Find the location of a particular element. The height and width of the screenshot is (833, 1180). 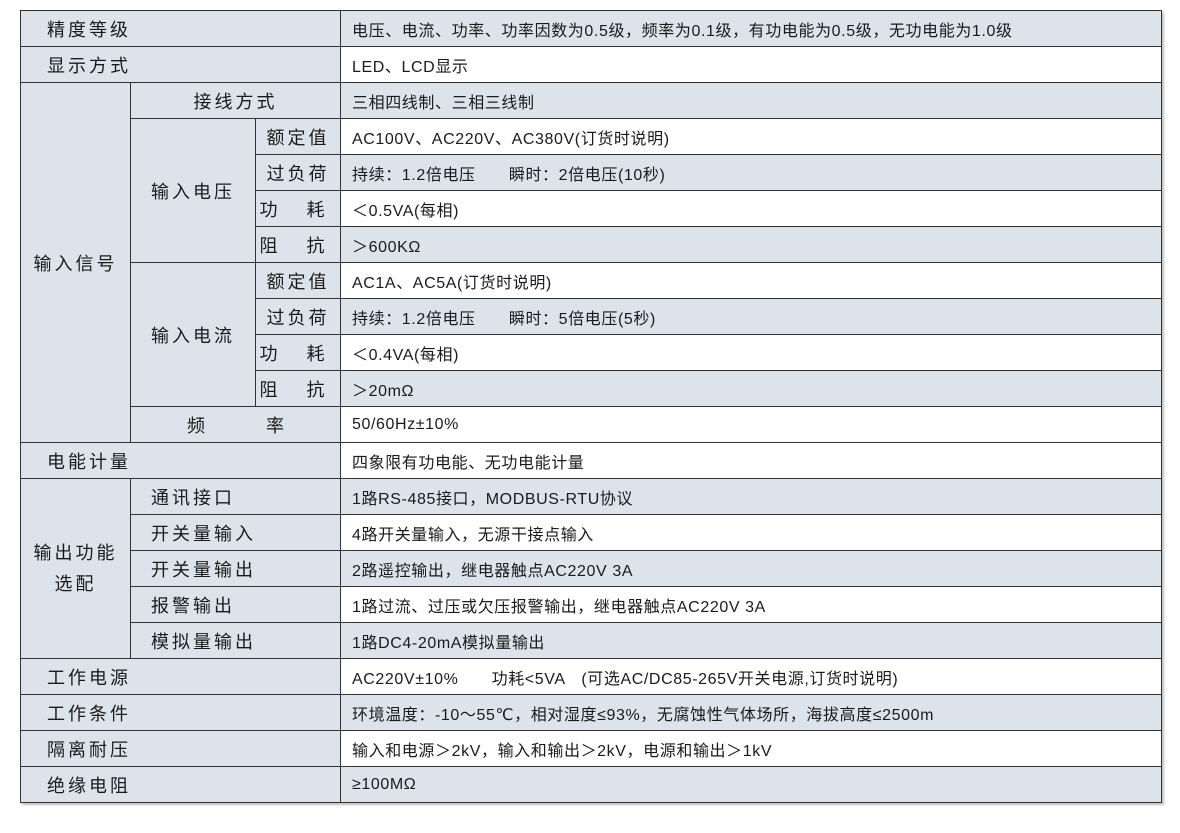

row-analog: 模拟量输出 1路DC4-20mA模拟量输出 is located at coordinates (591, 640).